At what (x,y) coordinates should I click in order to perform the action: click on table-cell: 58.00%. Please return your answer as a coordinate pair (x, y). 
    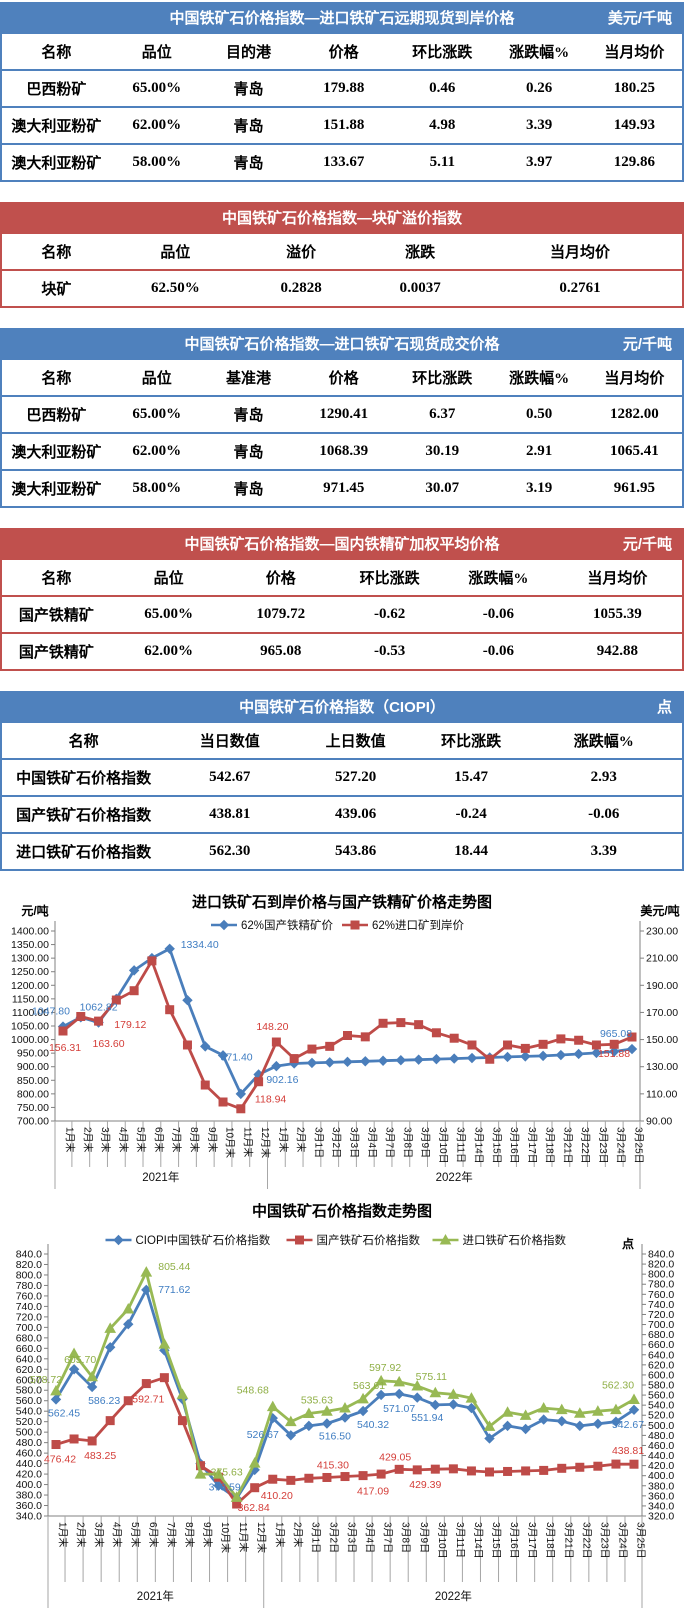
    Looking at the image, I should click on (157, 162).